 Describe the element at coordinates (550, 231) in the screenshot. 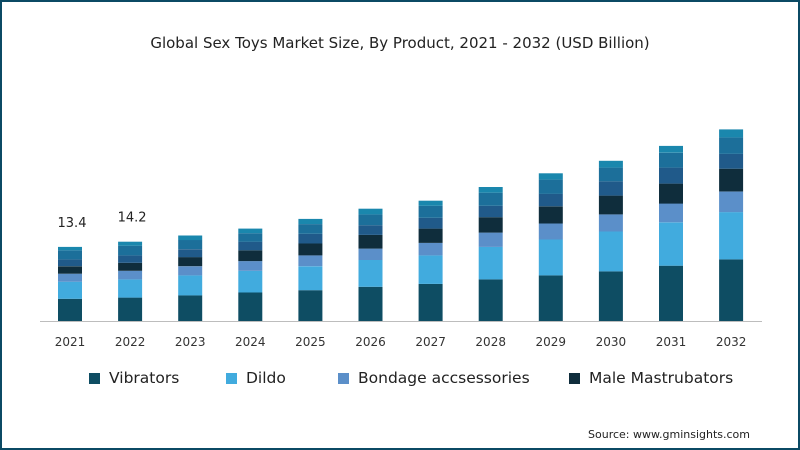

I see `bar-segment-2029-s2` at that location.